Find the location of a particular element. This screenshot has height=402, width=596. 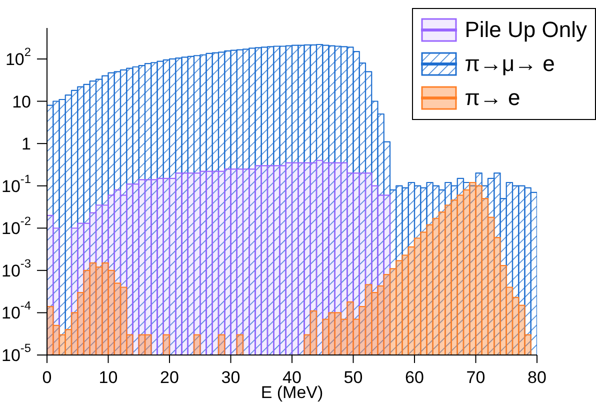

x-tick-label: 50 is located at coordinates (353, 377).